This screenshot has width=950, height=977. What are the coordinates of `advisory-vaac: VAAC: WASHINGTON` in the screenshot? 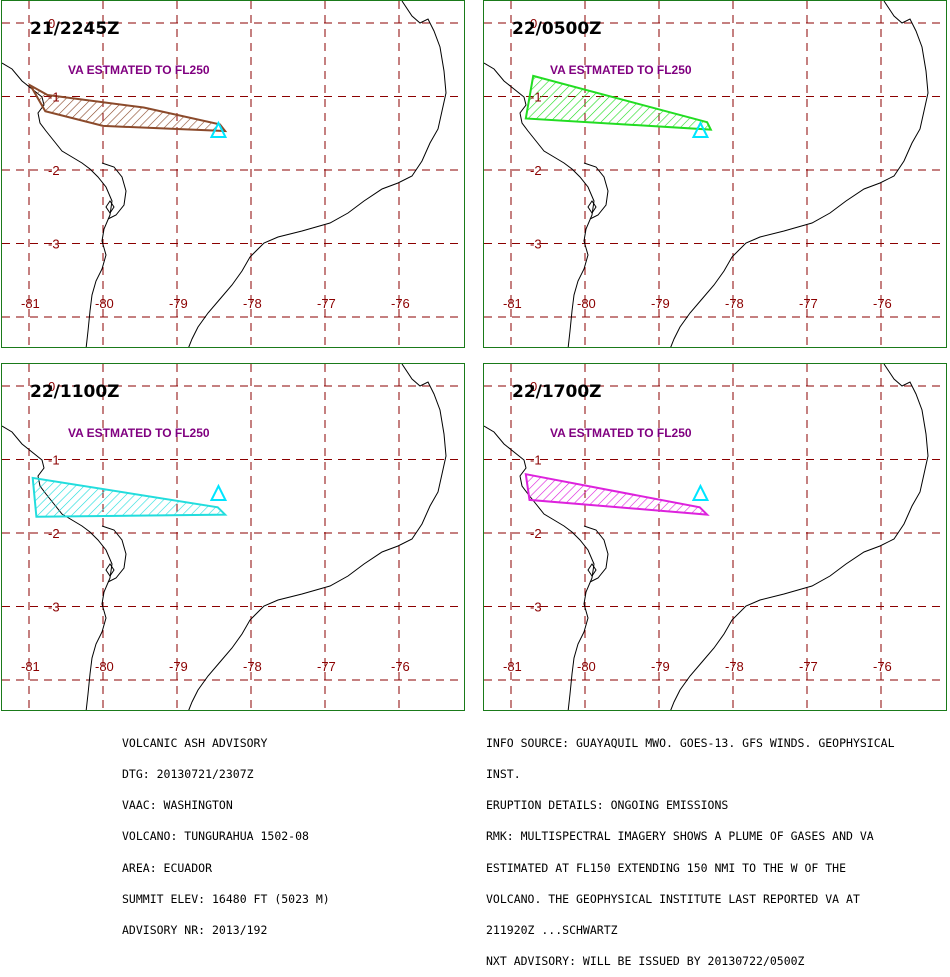 It's located at (177, 805).